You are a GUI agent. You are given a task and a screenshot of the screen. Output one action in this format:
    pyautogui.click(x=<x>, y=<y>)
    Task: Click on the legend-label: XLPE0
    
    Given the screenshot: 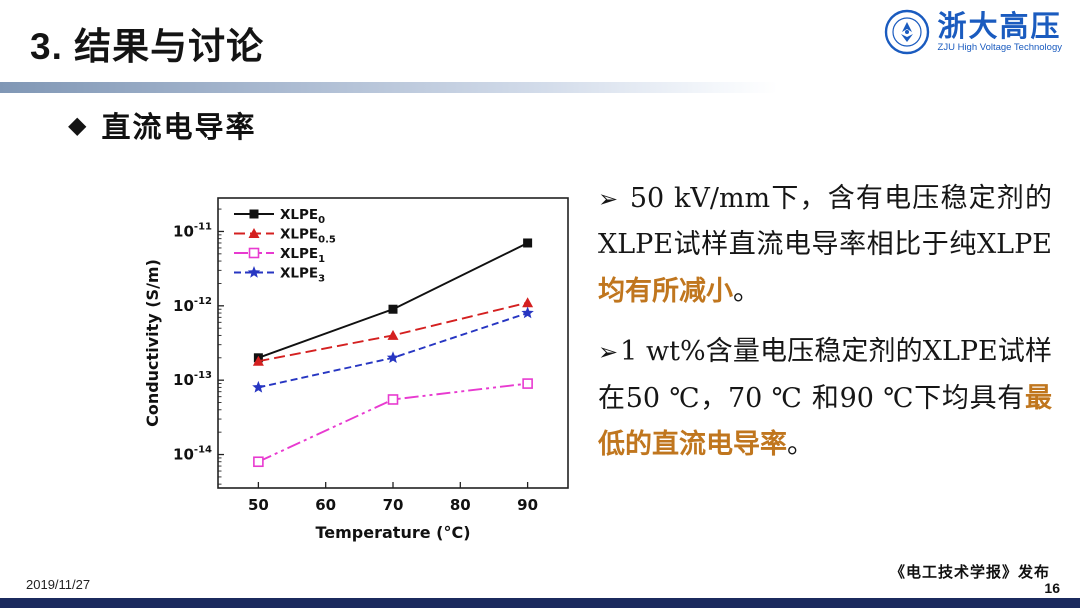 What is the action you would take?
    pyautogui.click(x=302, y=216)
    